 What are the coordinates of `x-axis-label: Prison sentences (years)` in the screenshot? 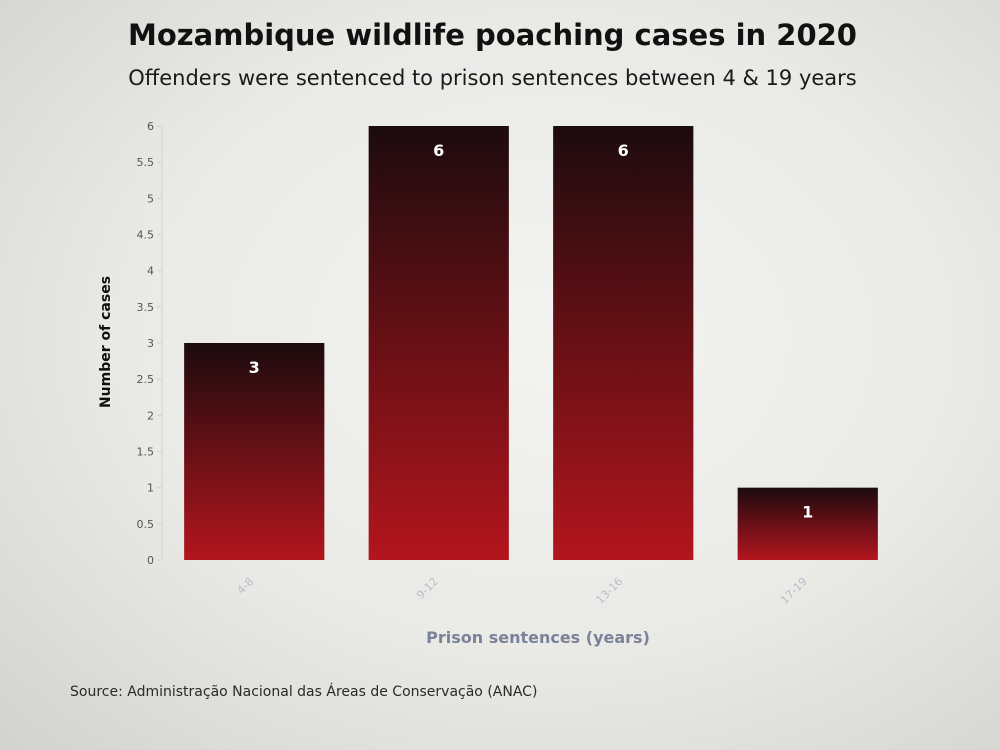 It's located at (538, 637).